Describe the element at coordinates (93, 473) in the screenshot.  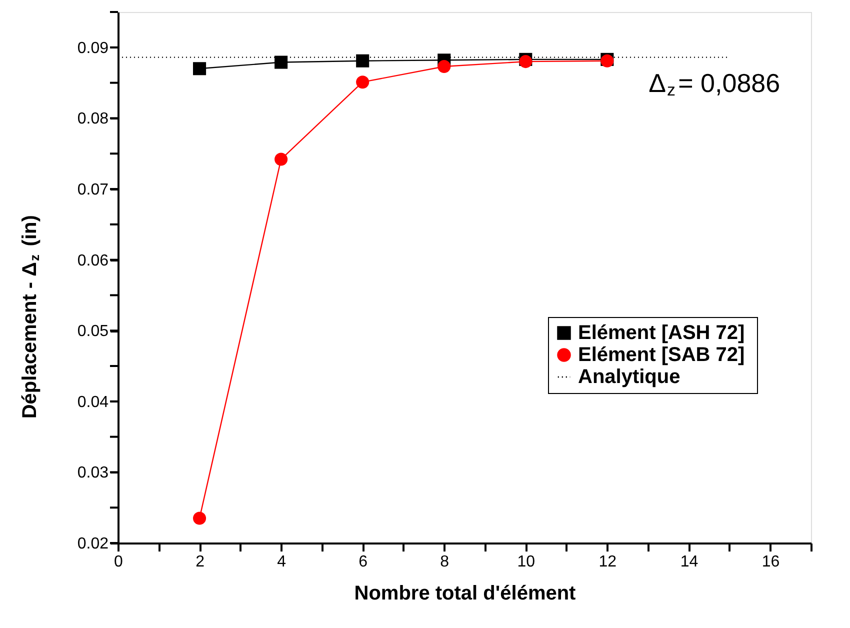
I see `y-tick-label: 0.03` at that location.